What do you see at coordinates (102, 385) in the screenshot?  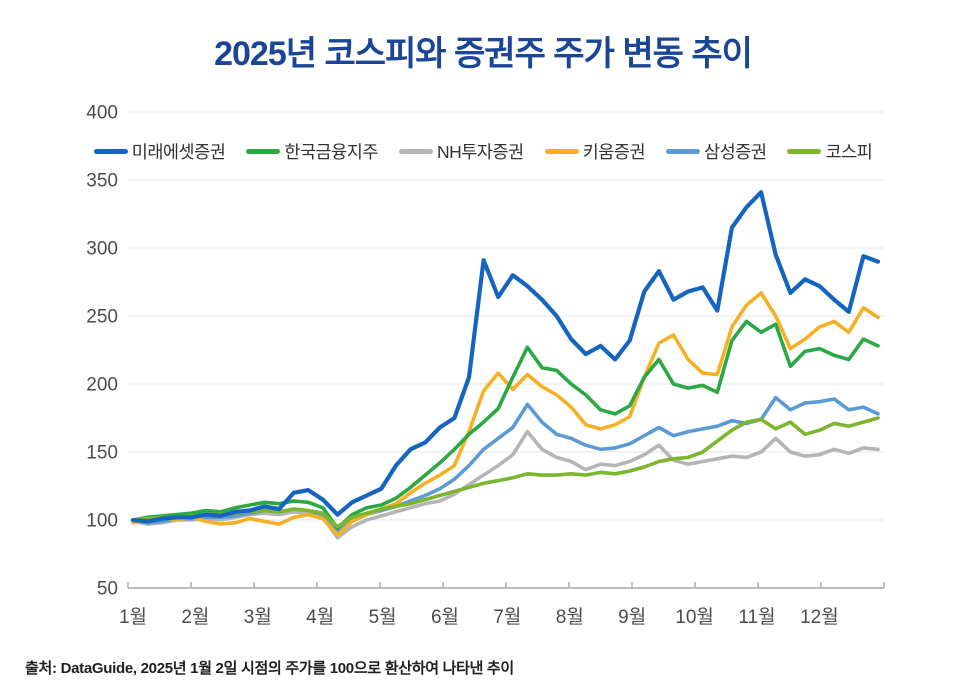 I see `y-axis-tick-label: 200` at bounding box center [102, 385].